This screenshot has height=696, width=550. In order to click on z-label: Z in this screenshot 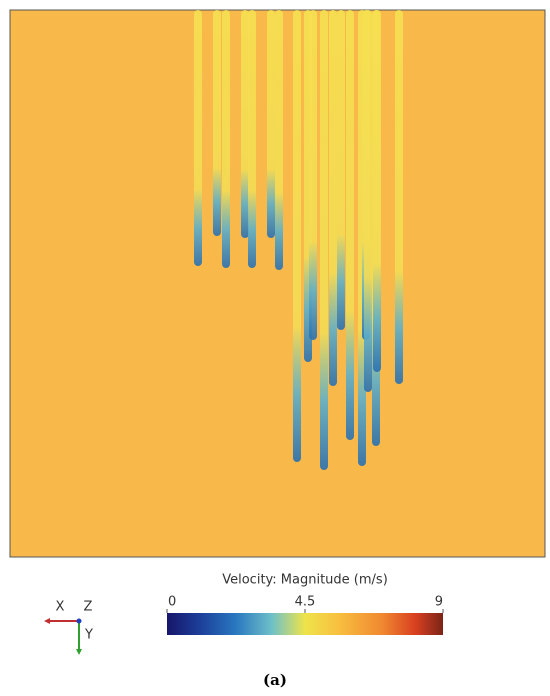, I will do `click(88, 607)`.